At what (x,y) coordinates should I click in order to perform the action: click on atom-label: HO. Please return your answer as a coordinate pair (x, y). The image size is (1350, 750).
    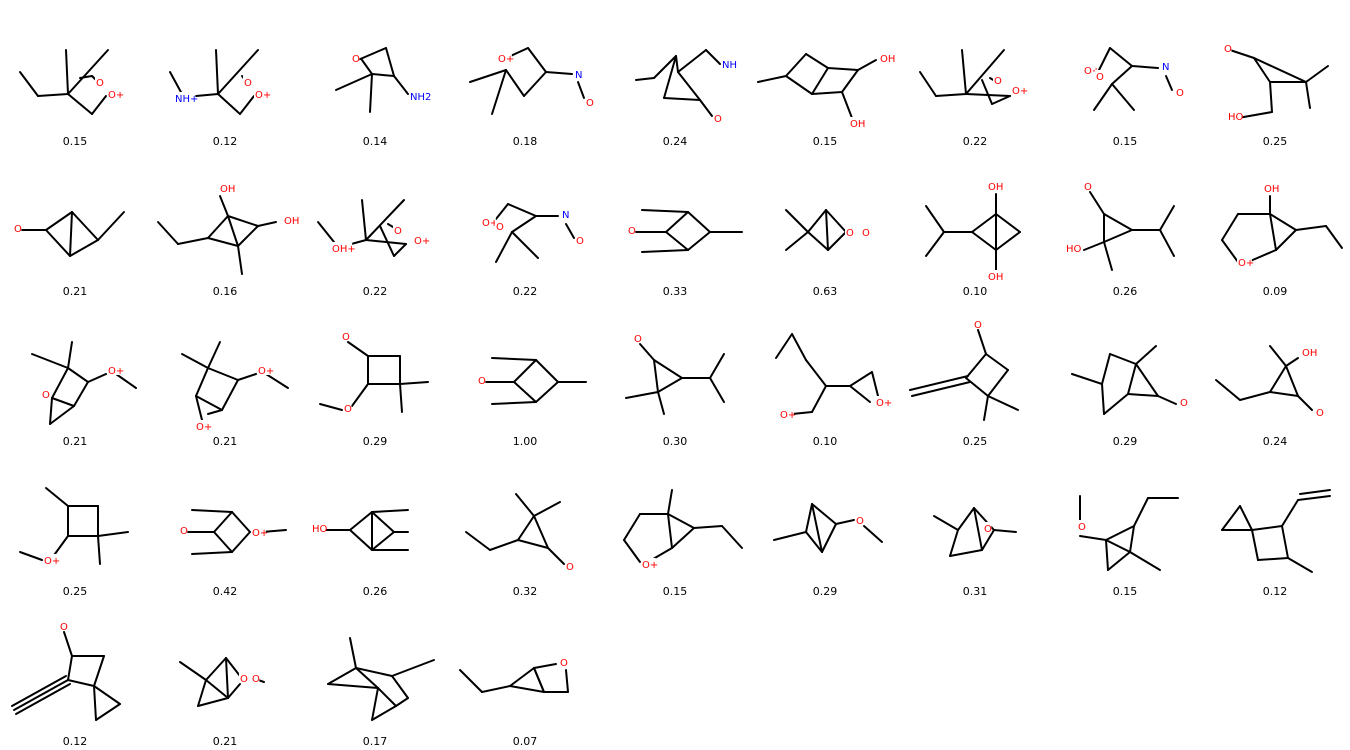
    Looking at the image, I should click on (1236, 117).